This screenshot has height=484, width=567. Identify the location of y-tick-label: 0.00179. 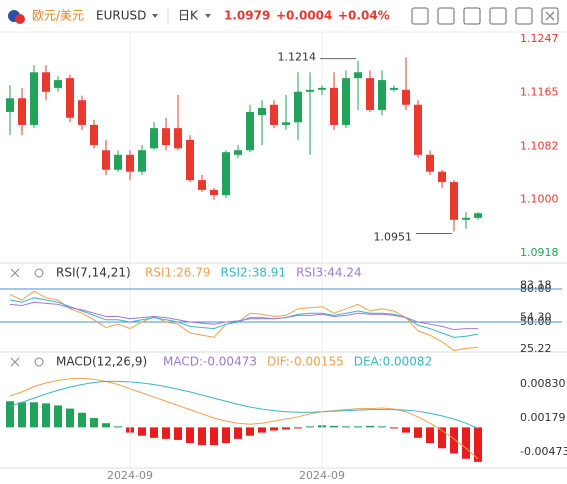
(543, 417).